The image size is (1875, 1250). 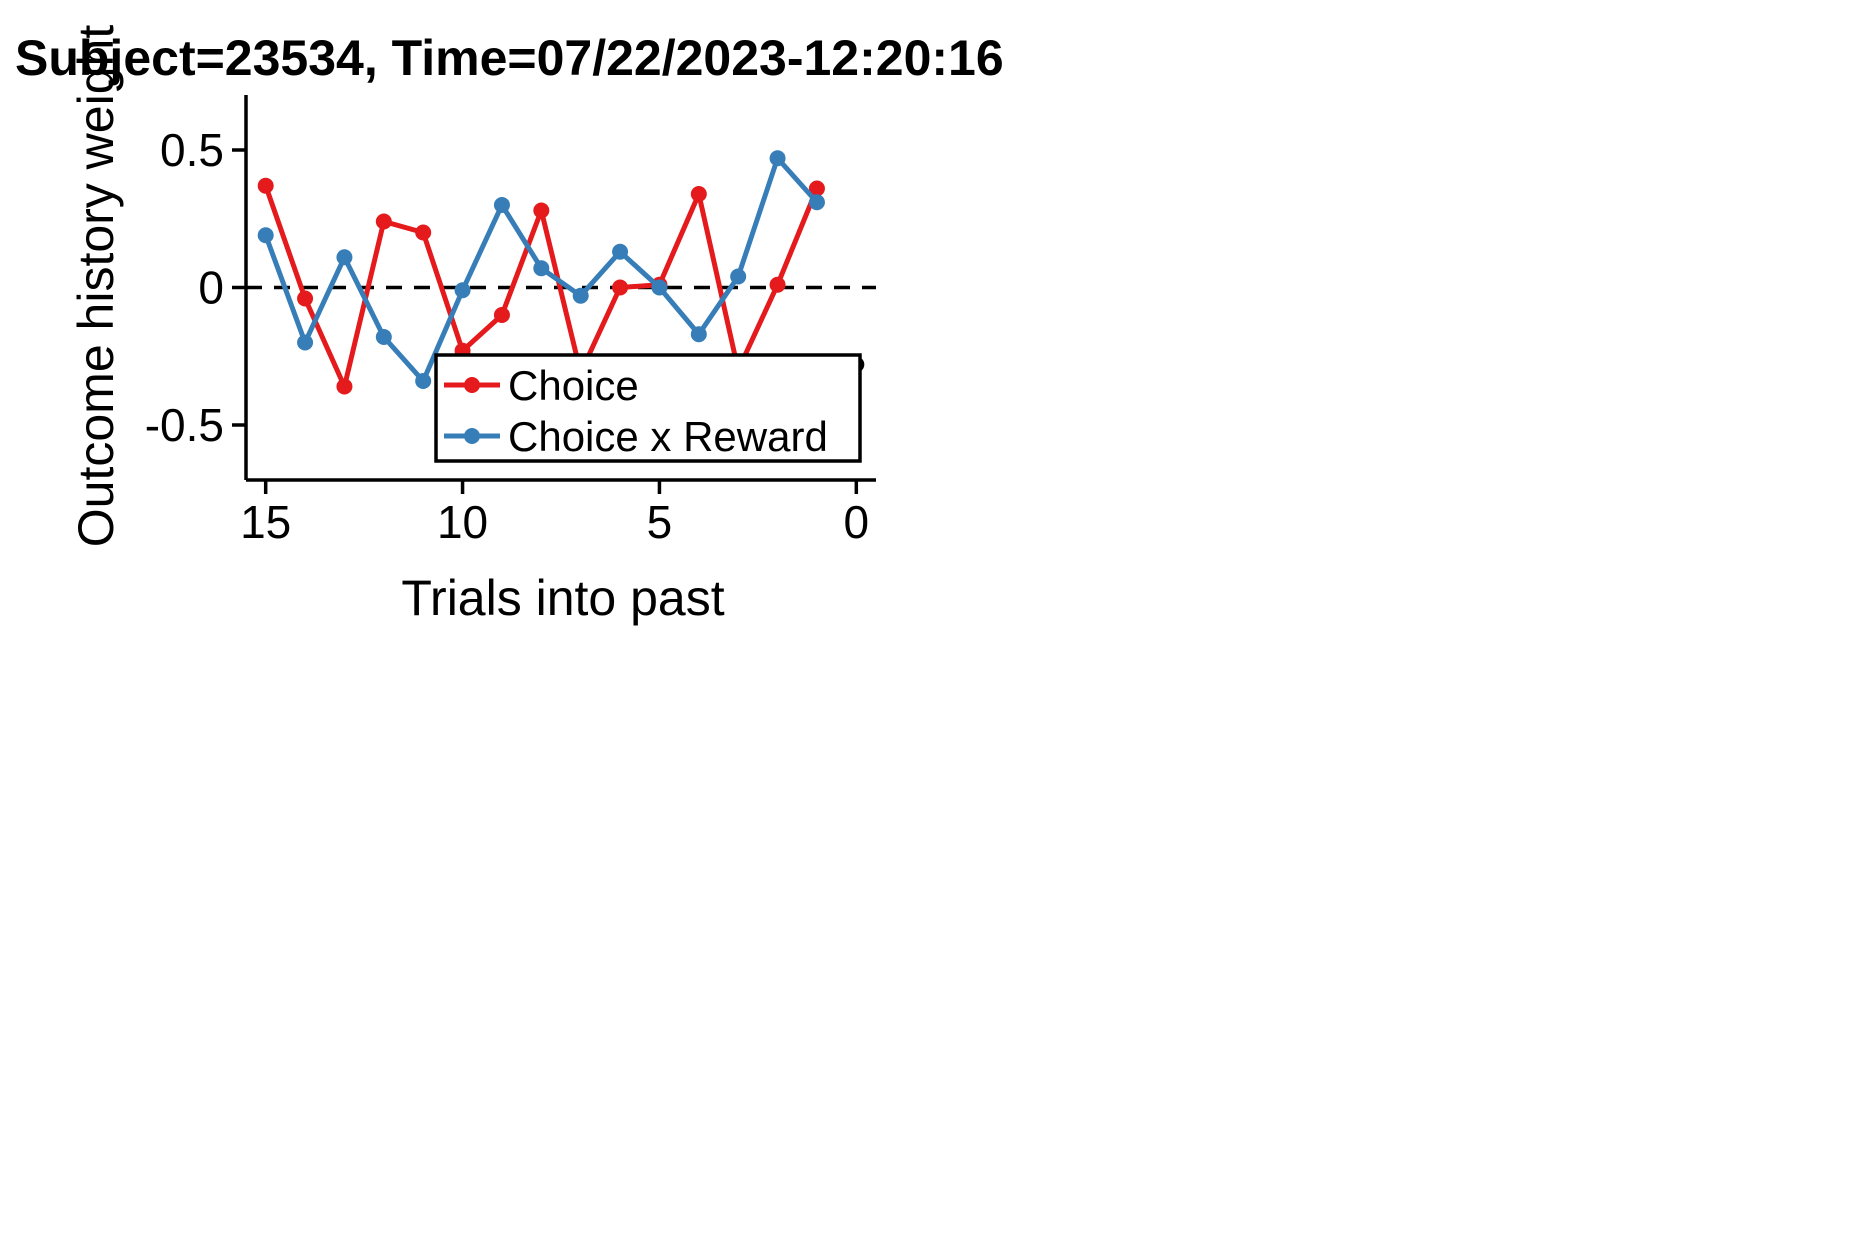 What do you see at coordinates (857, 522) in the screenshot?
I see `x-tick-label: 0` at bounding box center [857, 522].